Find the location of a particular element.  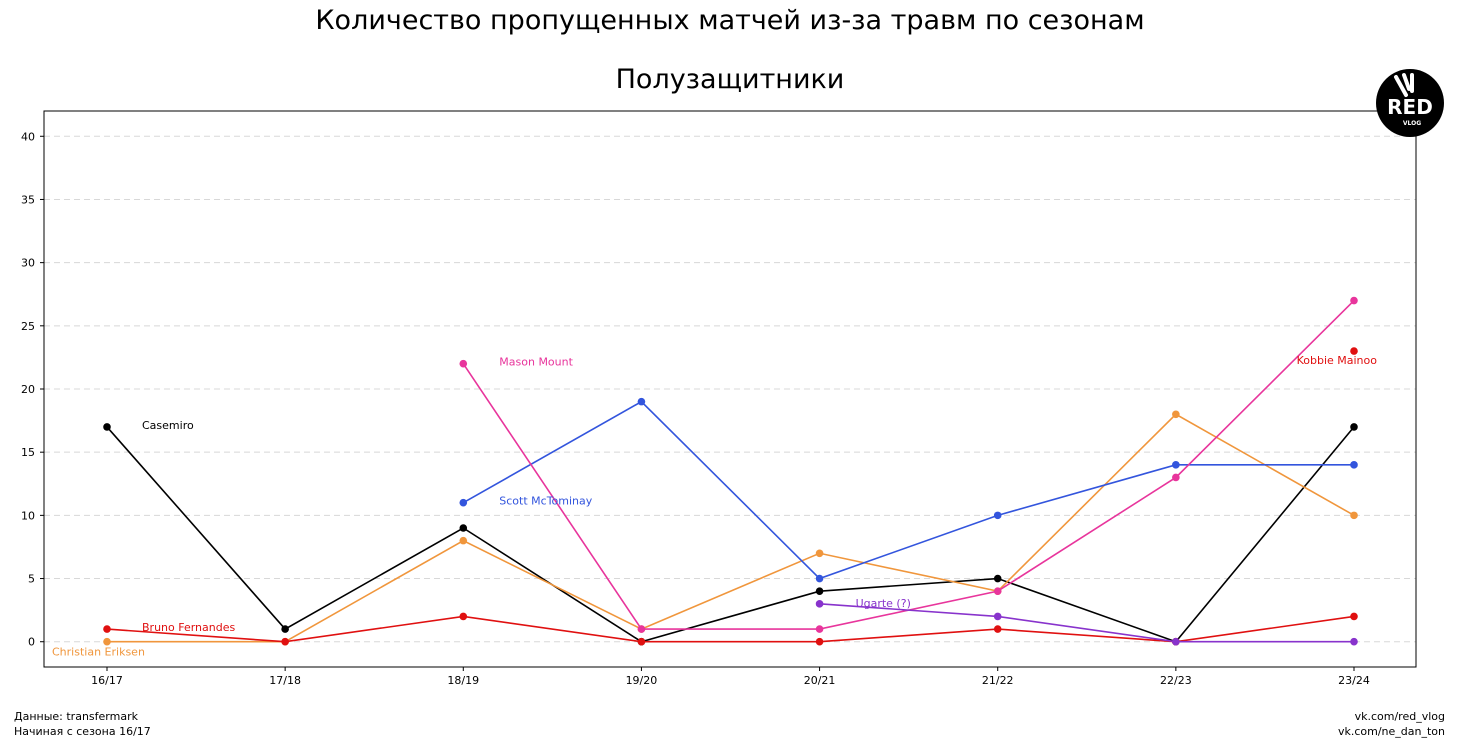

ytick-label: 10 is located at coordinates (28, 515).